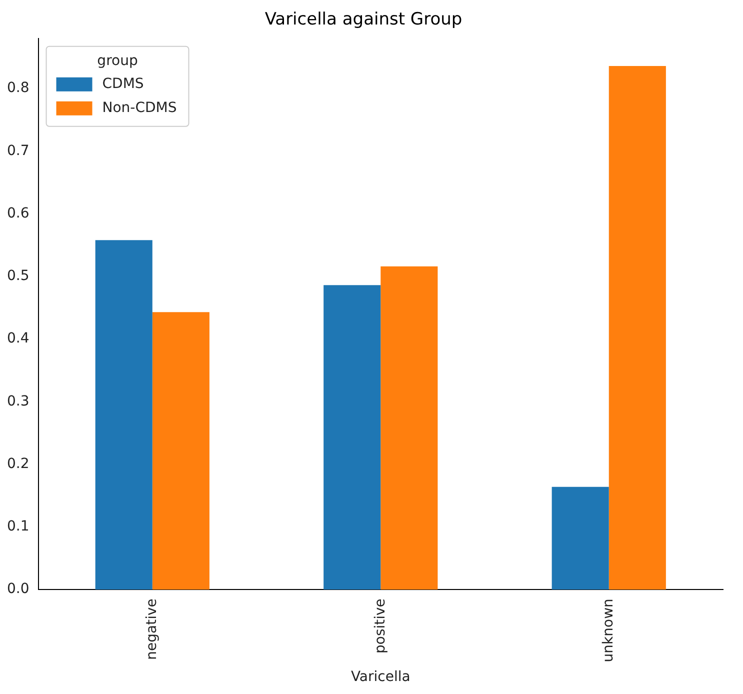  Describe the element at coordinates (18, 401) in the screenshot. I see `y-tick-label: 0.3` at that location.